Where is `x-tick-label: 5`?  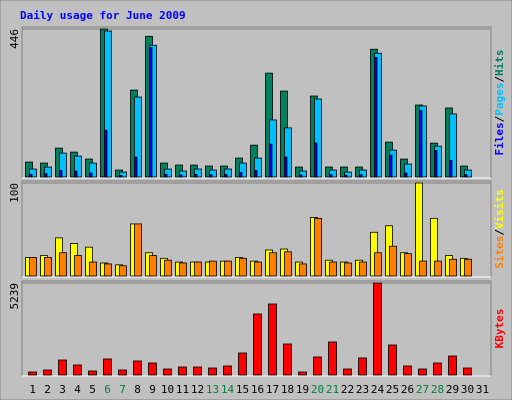 x-tick-label: 5 is located at coordinates (92, 389).